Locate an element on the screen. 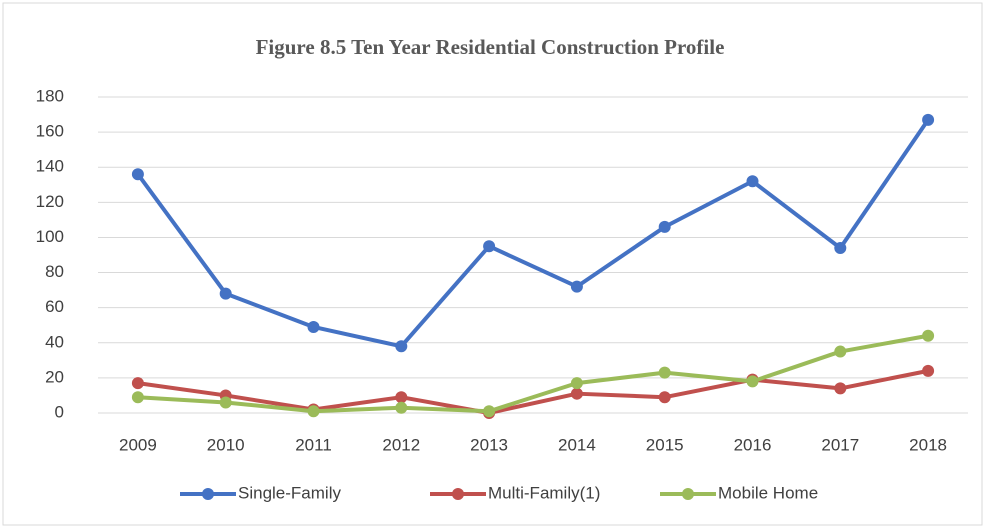 This screenshot has height=529, width=986. y-tick-label: 80 is located at coordinates (54, 271).